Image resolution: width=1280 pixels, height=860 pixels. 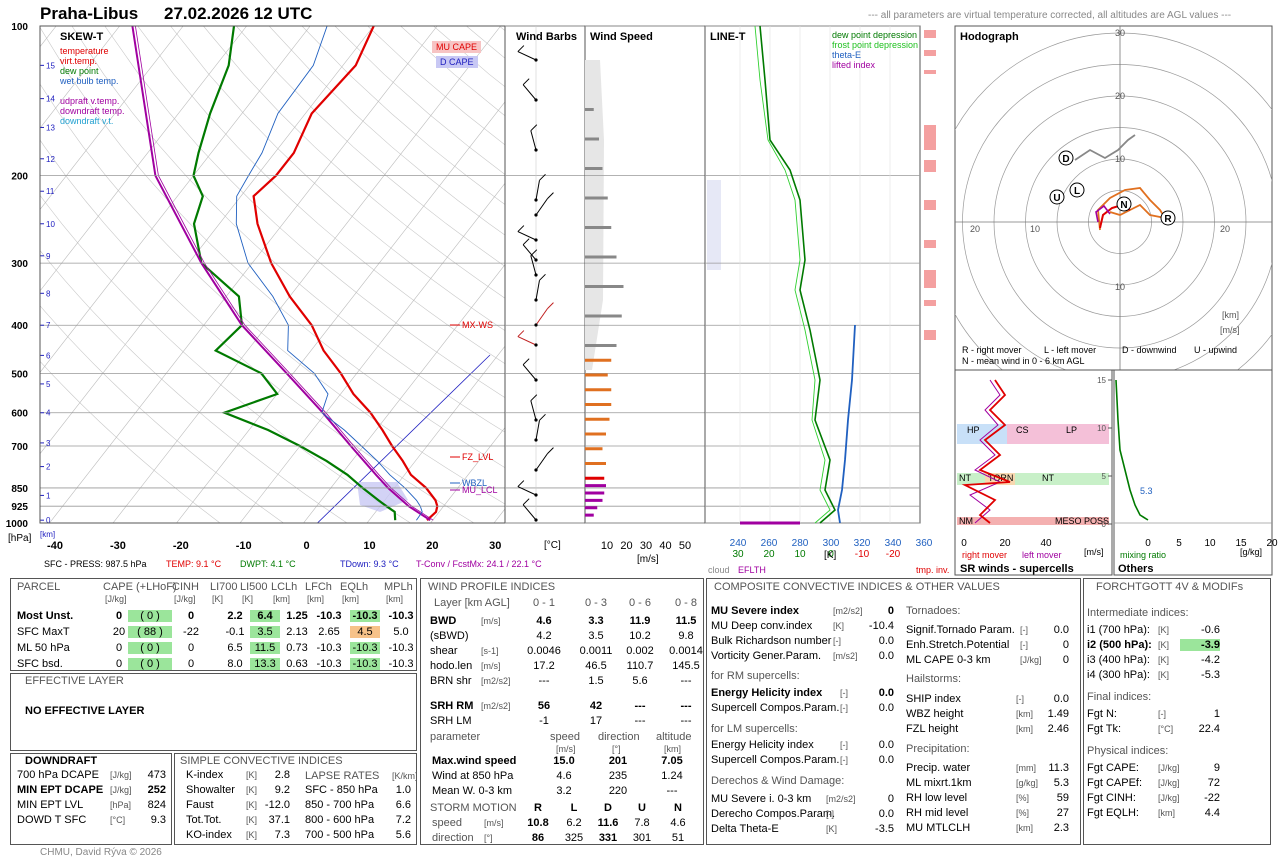 What do you see at coordinates (451, 721) in the screenshot?
I see `wp-row-name: SRH LM` at bounding box center [451, 721].